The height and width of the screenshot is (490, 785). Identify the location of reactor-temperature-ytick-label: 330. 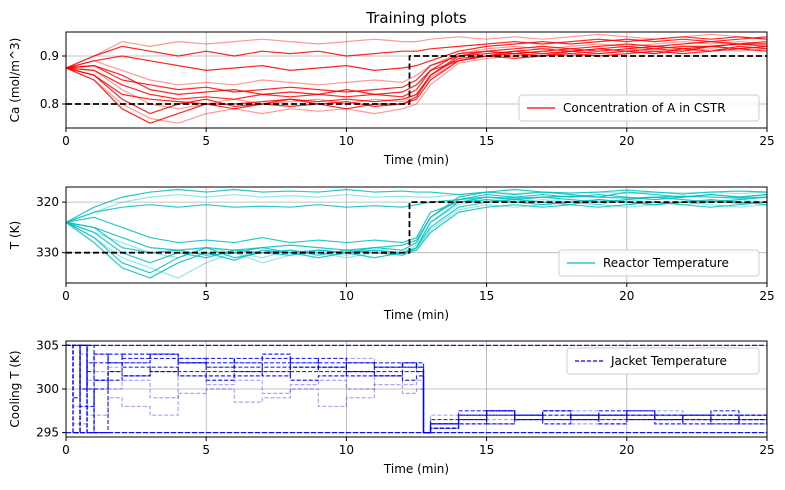
(47, 253).